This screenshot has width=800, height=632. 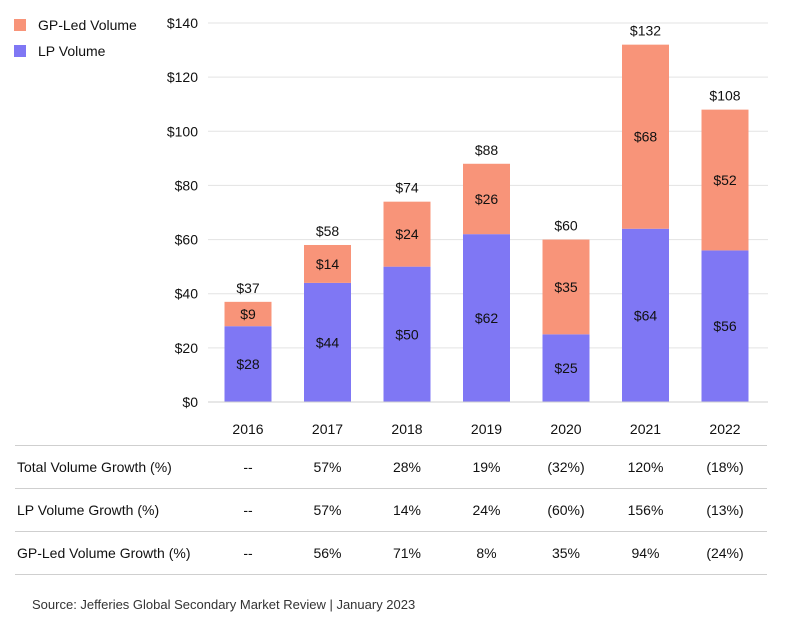 I want to click on x-tick-label: 2016, so click(x=247, y=429).